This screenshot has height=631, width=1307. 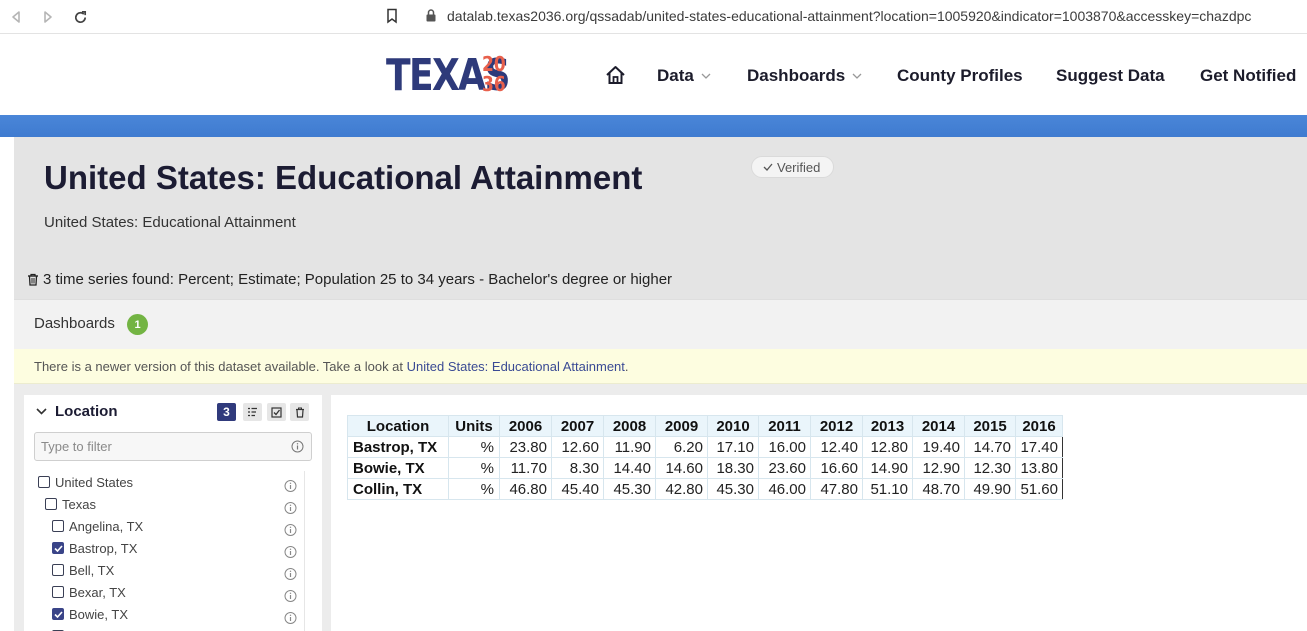 What do you see at coordinates (626, 366) in the screenshot?
I see `notice-end: .` at bounding box center [626, 366].